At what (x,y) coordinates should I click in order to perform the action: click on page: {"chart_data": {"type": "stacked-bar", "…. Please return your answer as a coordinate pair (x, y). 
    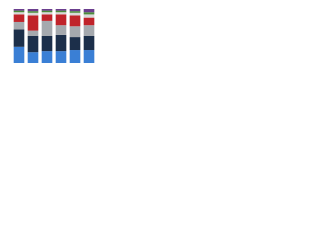
    Looking at the image, I should click on (50, 35).